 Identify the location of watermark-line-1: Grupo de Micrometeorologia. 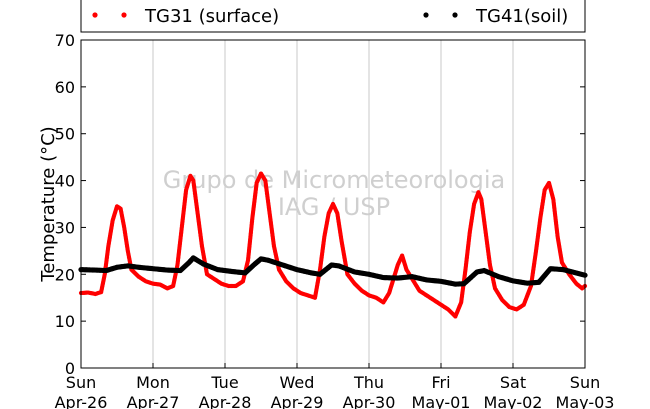
(334, 180).